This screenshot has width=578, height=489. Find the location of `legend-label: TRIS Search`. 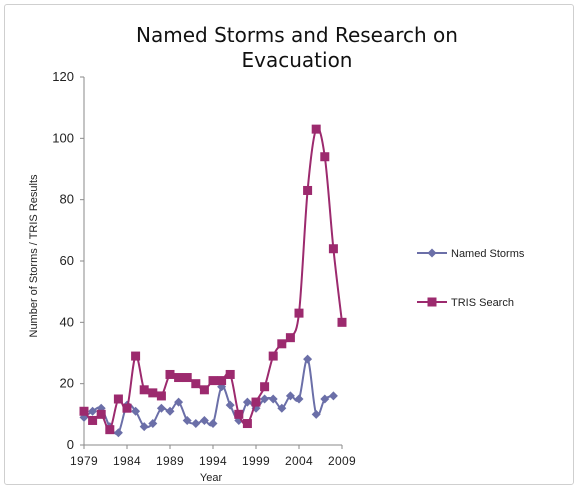

legend-label: TRIS Search is located at coordinates (482, 303).